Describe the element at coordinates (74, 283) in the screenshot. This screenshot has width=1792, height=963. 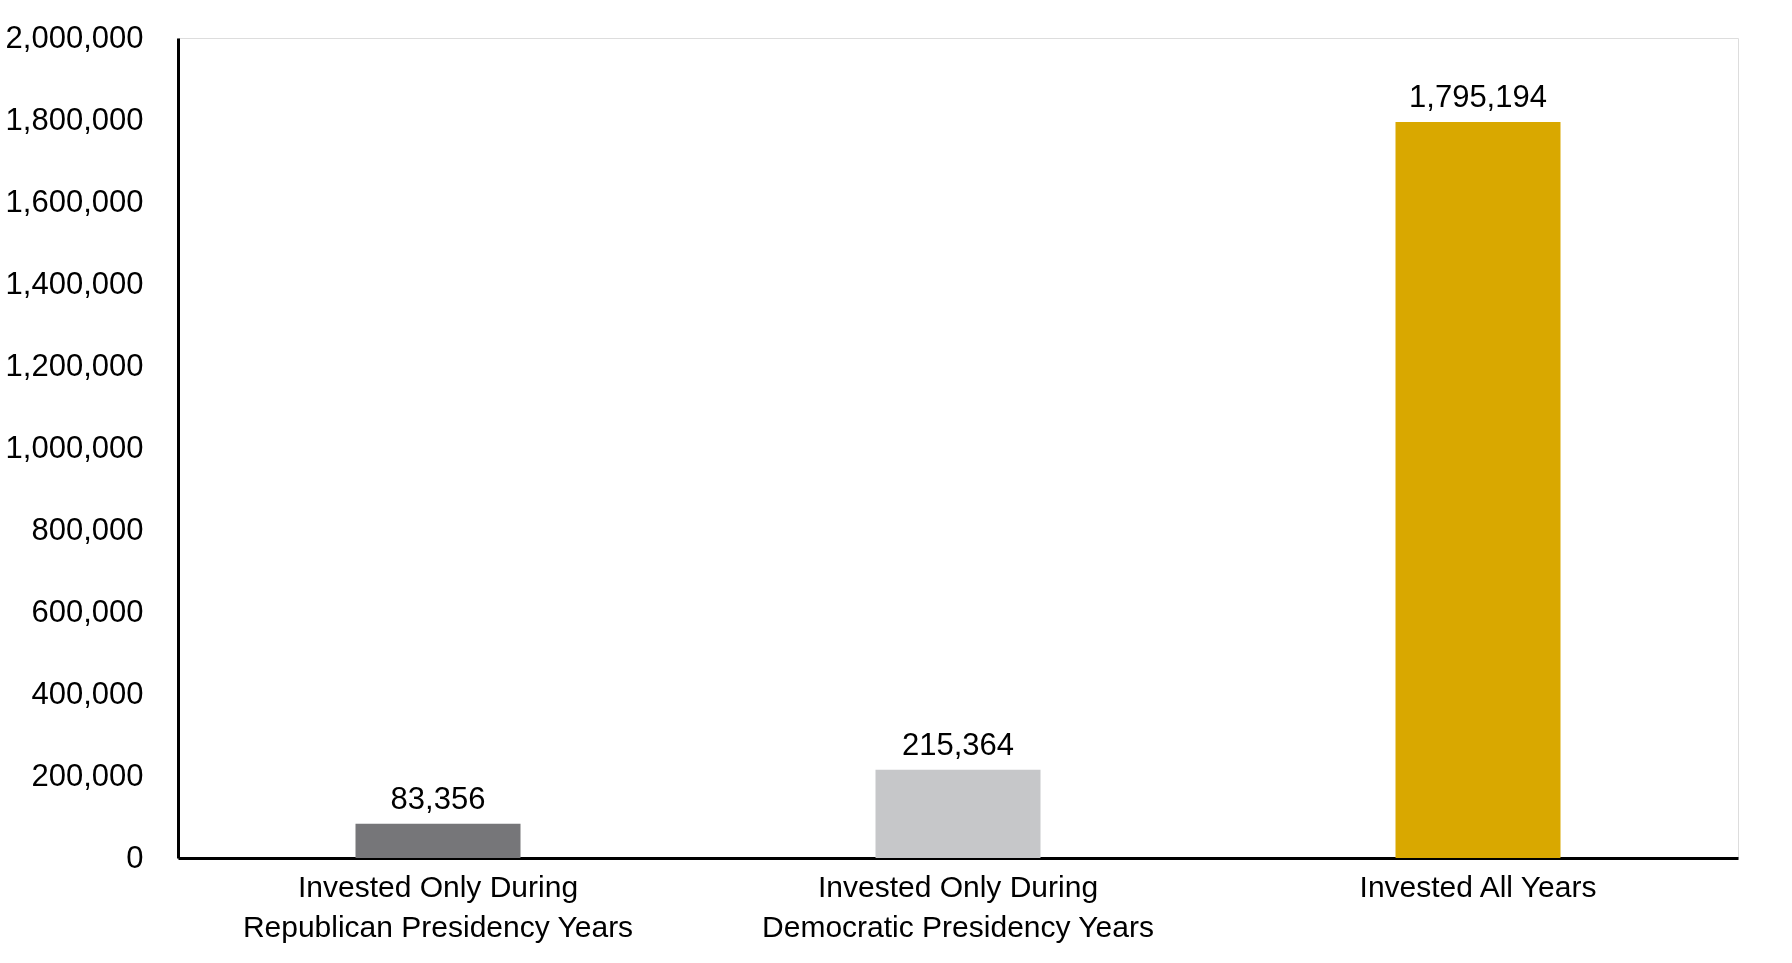
I see `y-tick-label: 1,400,000` at that location.